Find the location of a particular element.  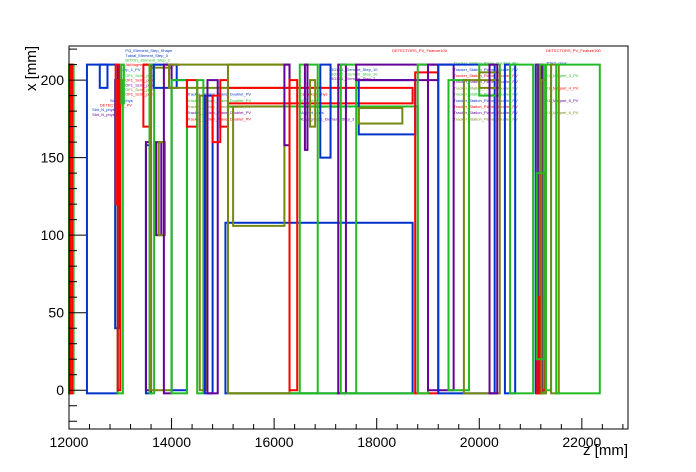

y-tick-label: 0 is located at coordinates (60, 390).